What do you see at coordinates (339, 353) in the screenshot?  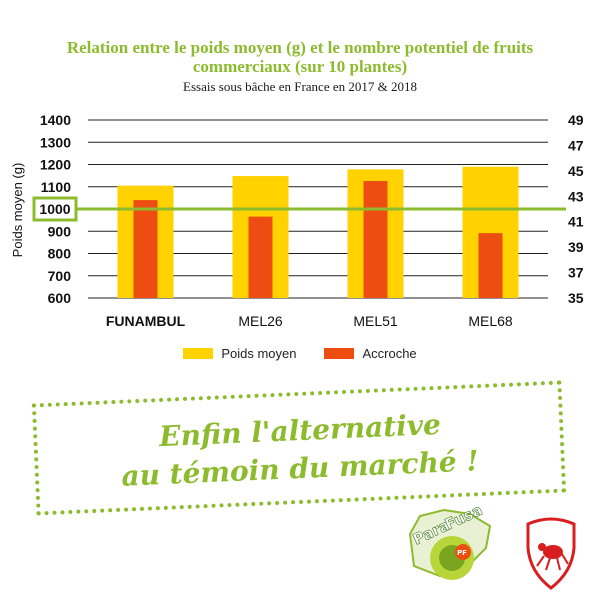 I see `legend-swatch-accroche` at bounding box center [339, 353].